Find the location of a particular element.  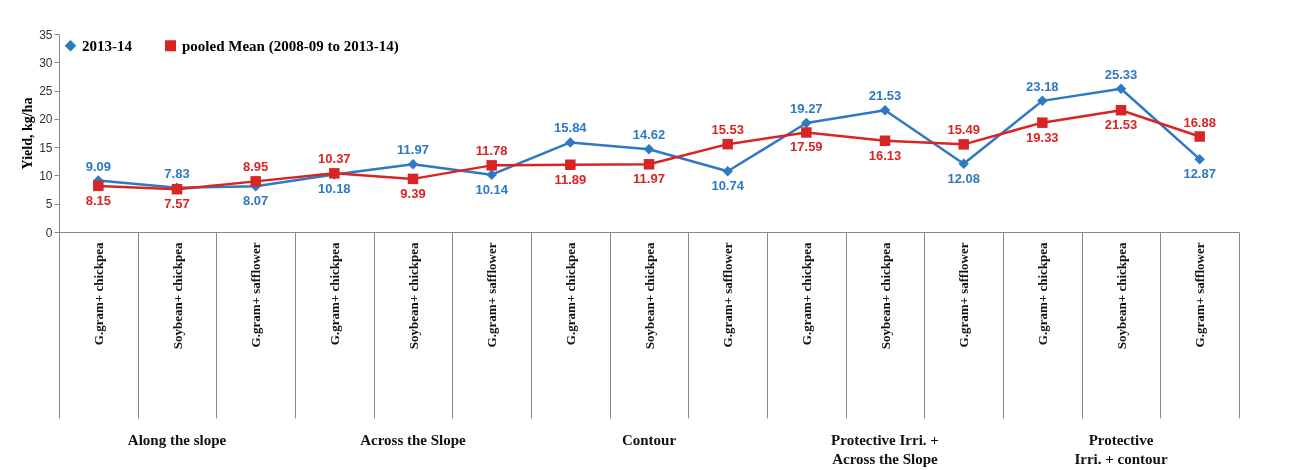

y-tick-label: 15 is located at coordinates (46, 147).